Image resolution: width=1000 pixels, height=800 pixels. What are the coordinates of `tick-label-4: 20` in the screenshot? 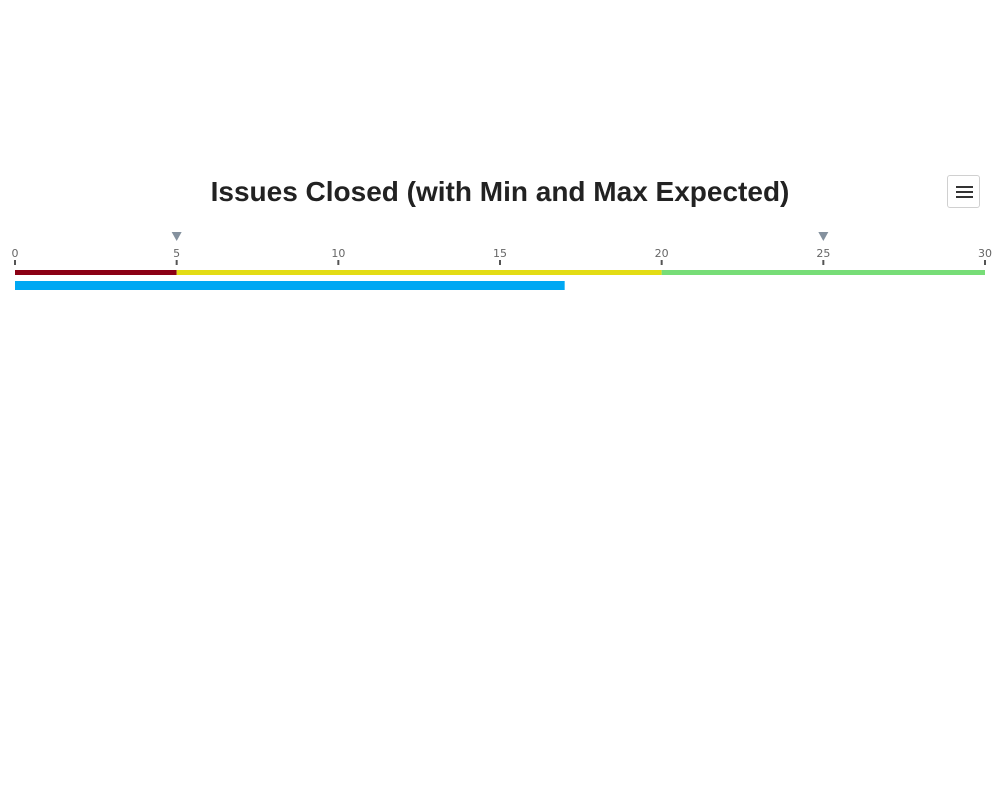 It's located at (662, 253).